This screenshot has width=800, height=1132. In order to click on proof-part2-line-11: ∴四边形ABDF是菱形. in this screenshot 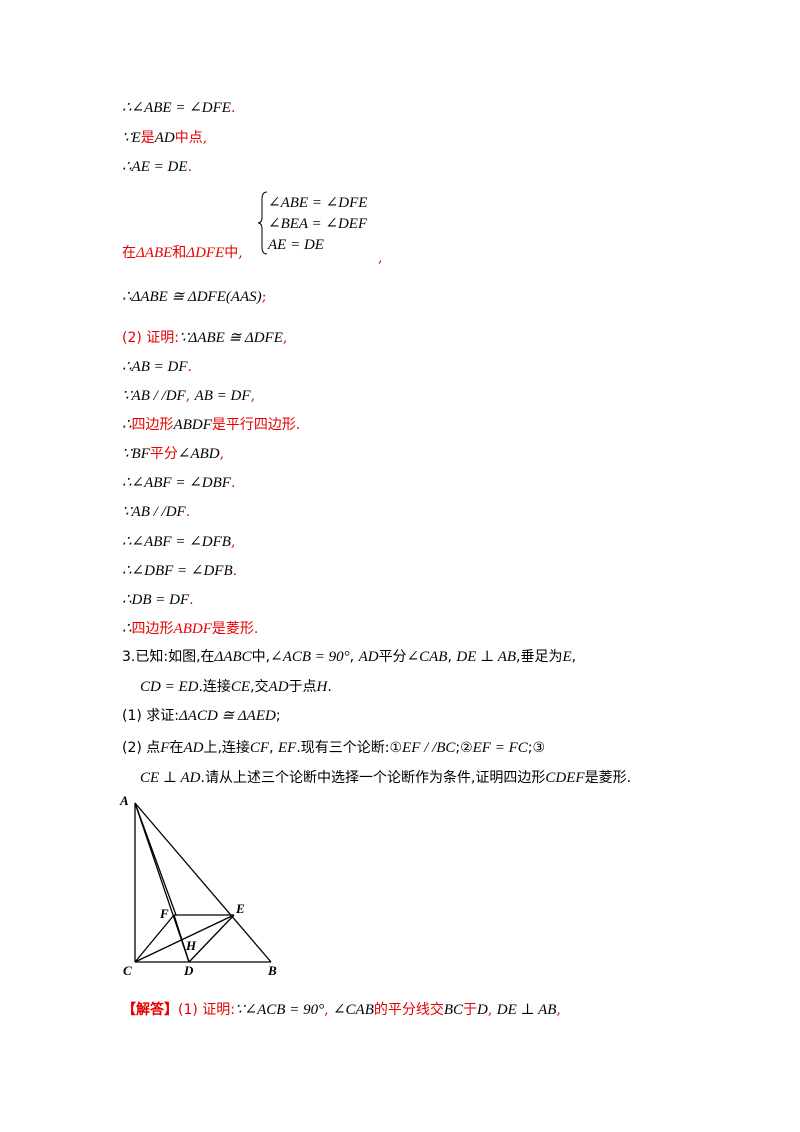, I will do `click(190, 629)`.